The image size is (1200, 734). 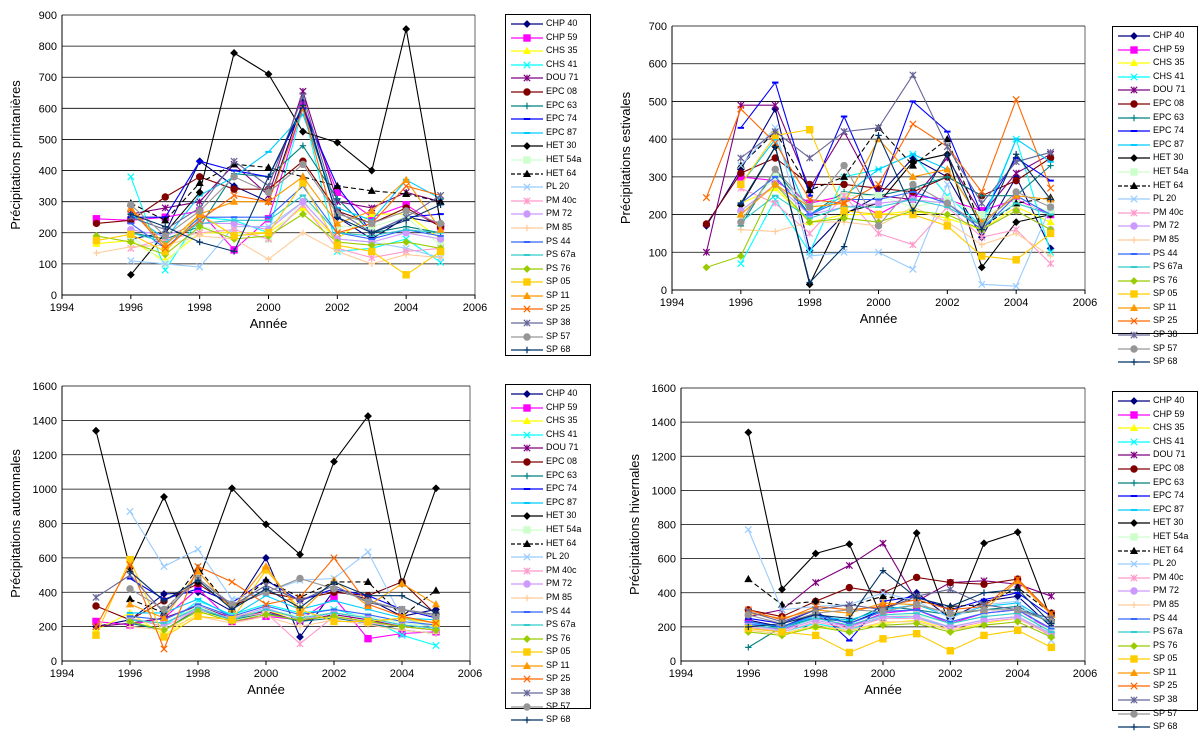 What do you see at coordinates (54, 662) in the screenshot?
I see `y-tick-label: 0` at bounding box center [54, 662].